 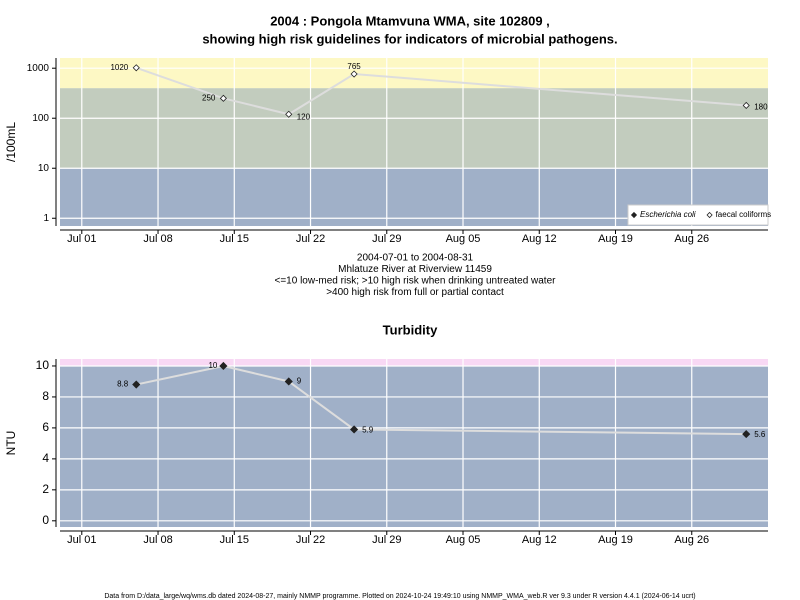 What do you see at coordinates (45, 520) in the screenshot?
I see `y-tick-label: 0` at bounding box center [45, 520].